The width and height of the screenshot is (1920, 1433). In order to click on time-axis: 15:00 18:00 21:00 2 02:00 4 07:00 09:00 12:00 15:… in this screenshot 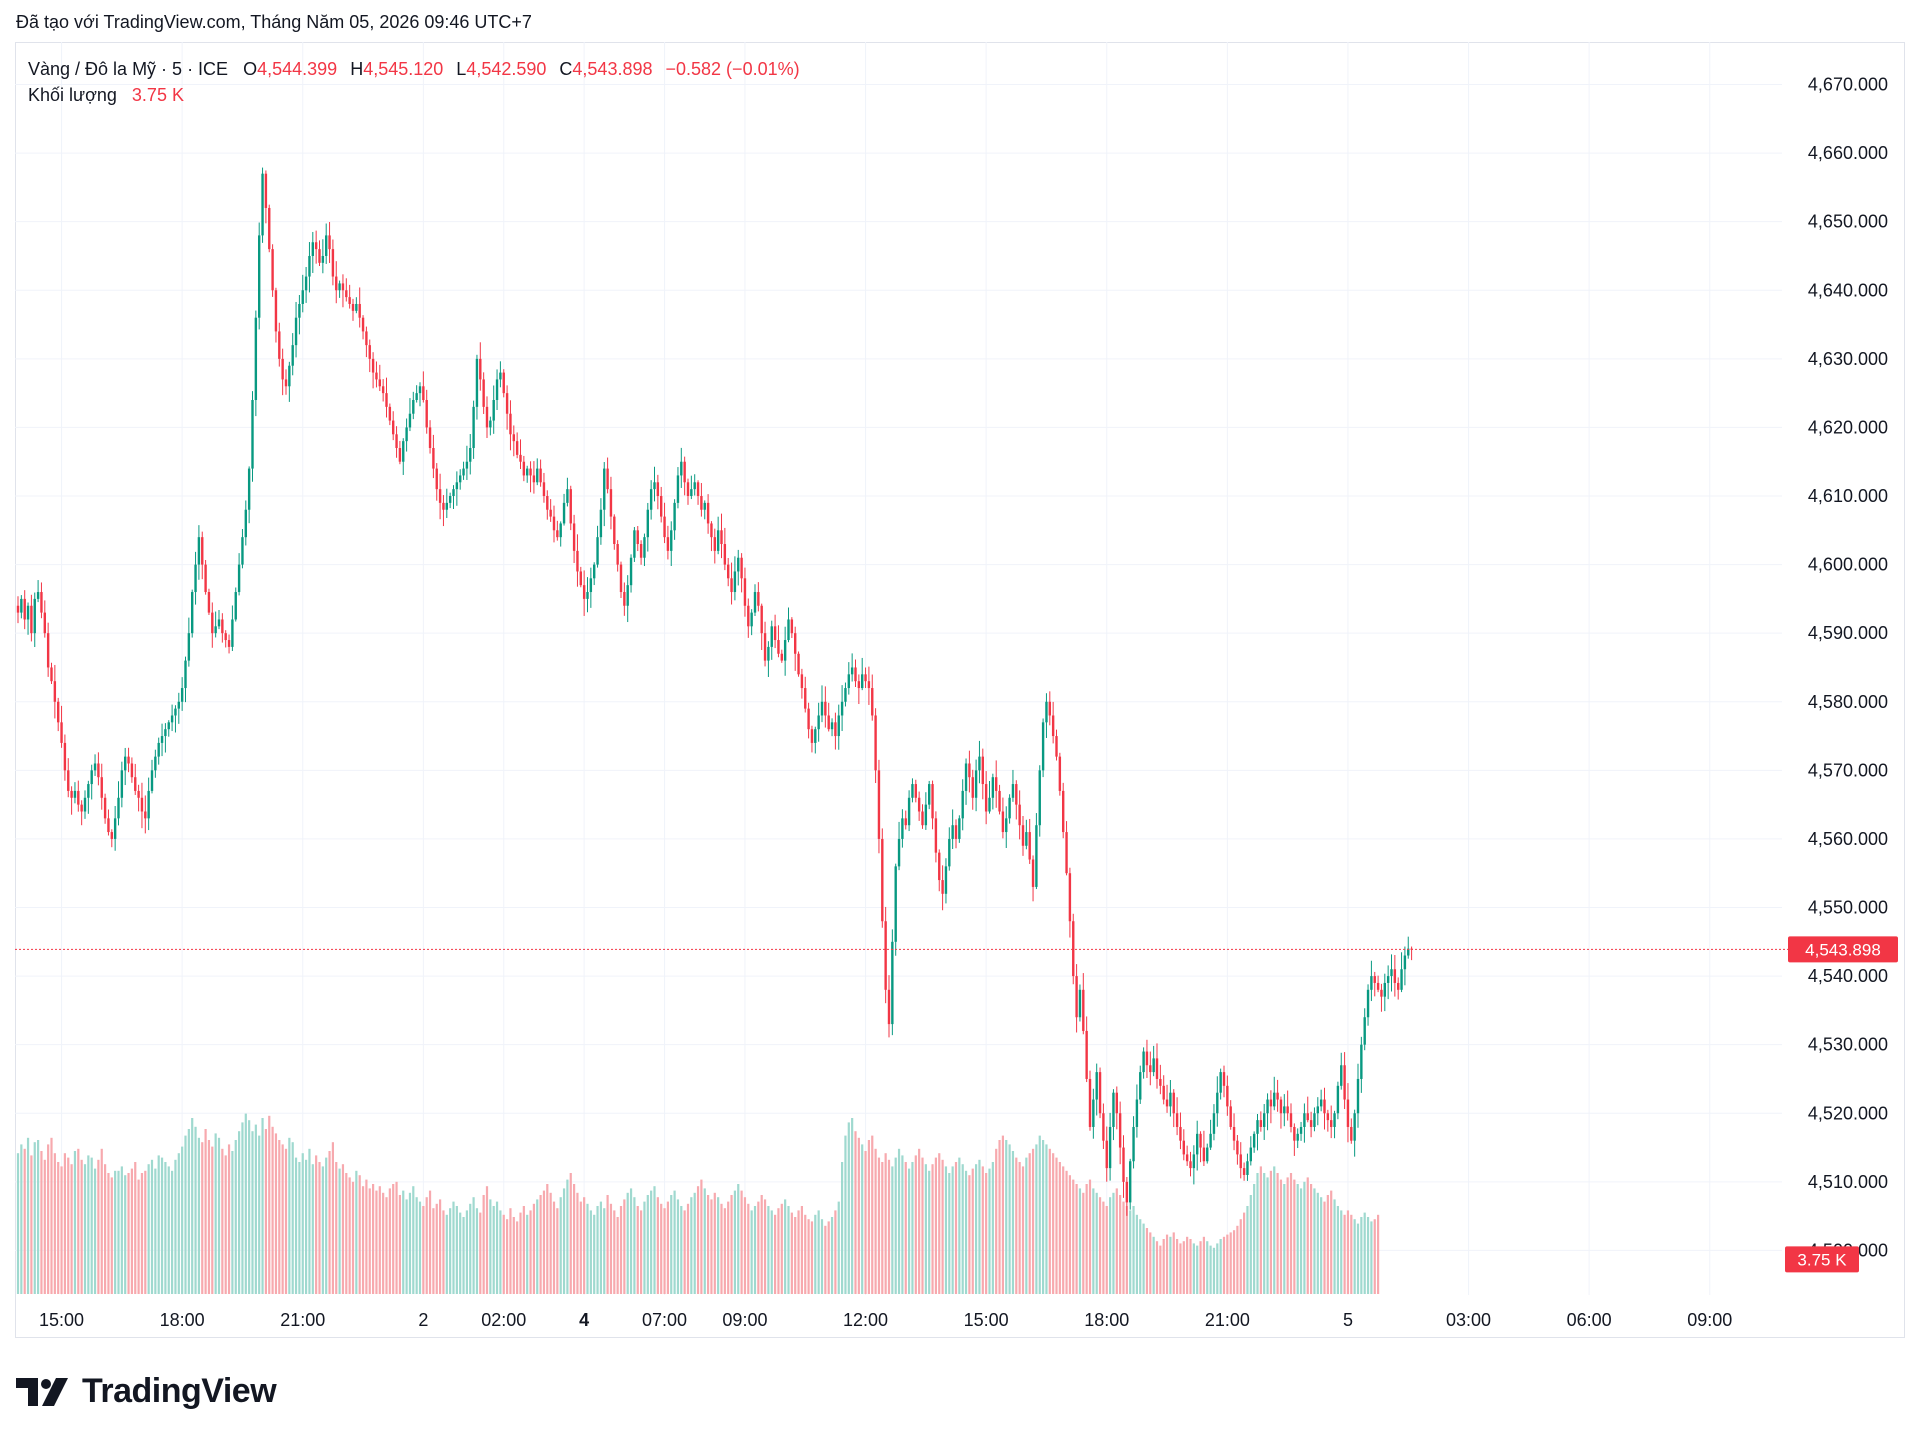, I will do `click(885, 1320)`.